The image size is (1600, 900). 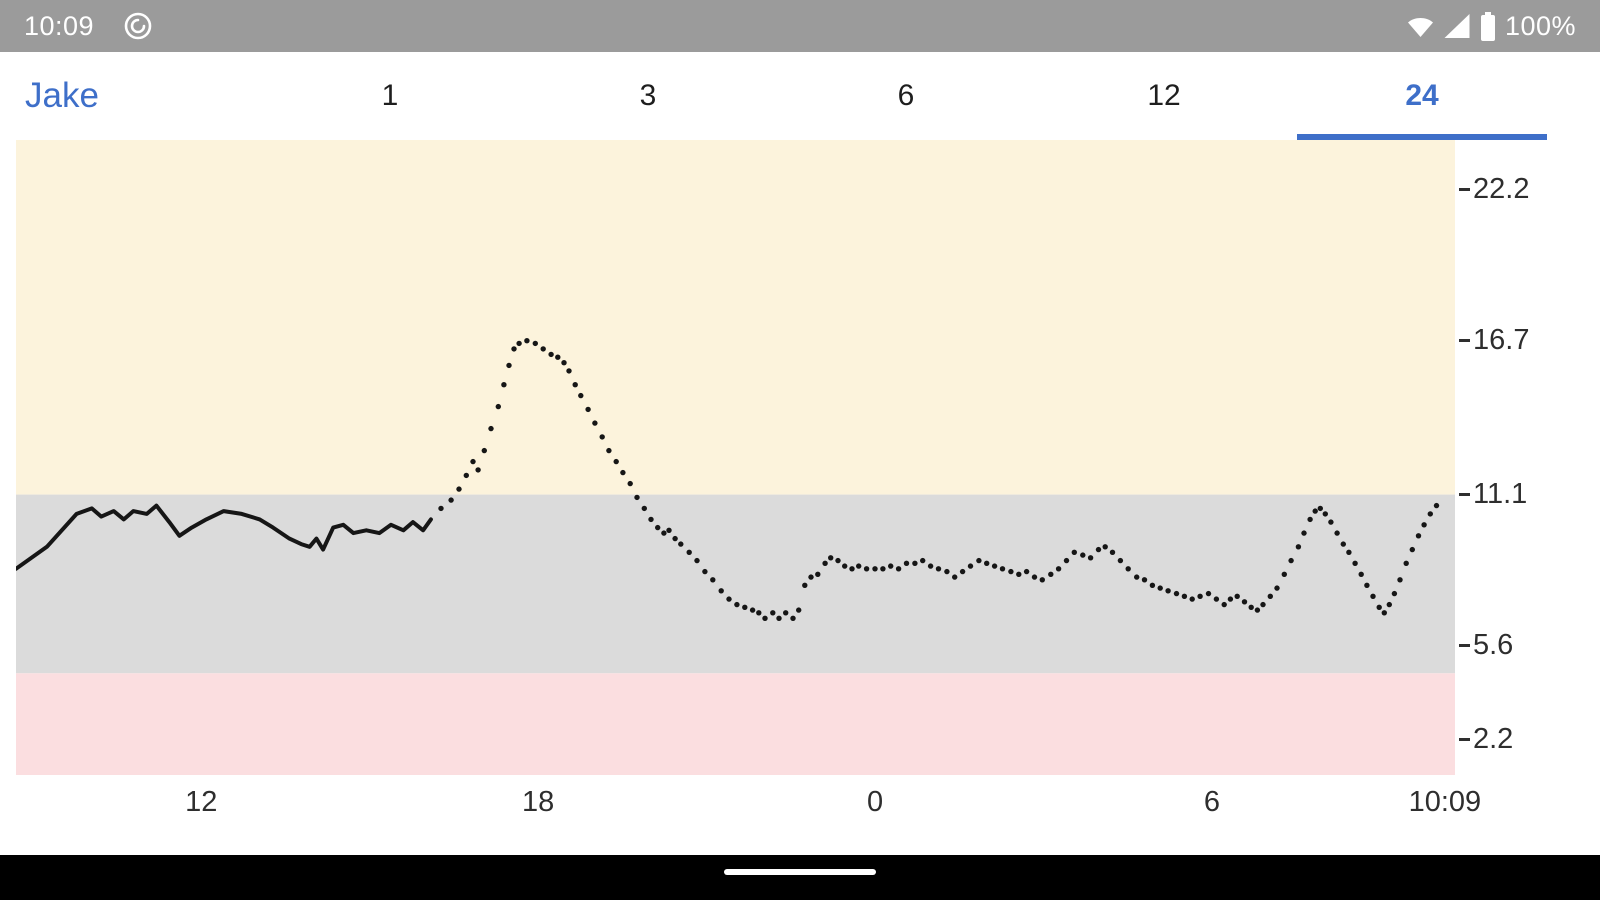 What do you see at coordinates (800, 877) in the screenshot?
I see `navigation-bar` at bounding box center [800, 877].